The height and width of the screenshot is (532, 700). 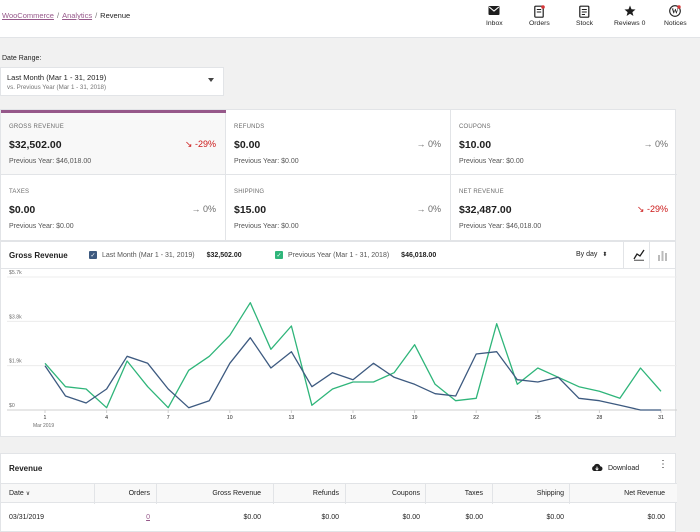 What do you see at coordinates (474, 517) in the screenshot?
I see `cell-taxes: $0.00` at bounding box center [474, 517].